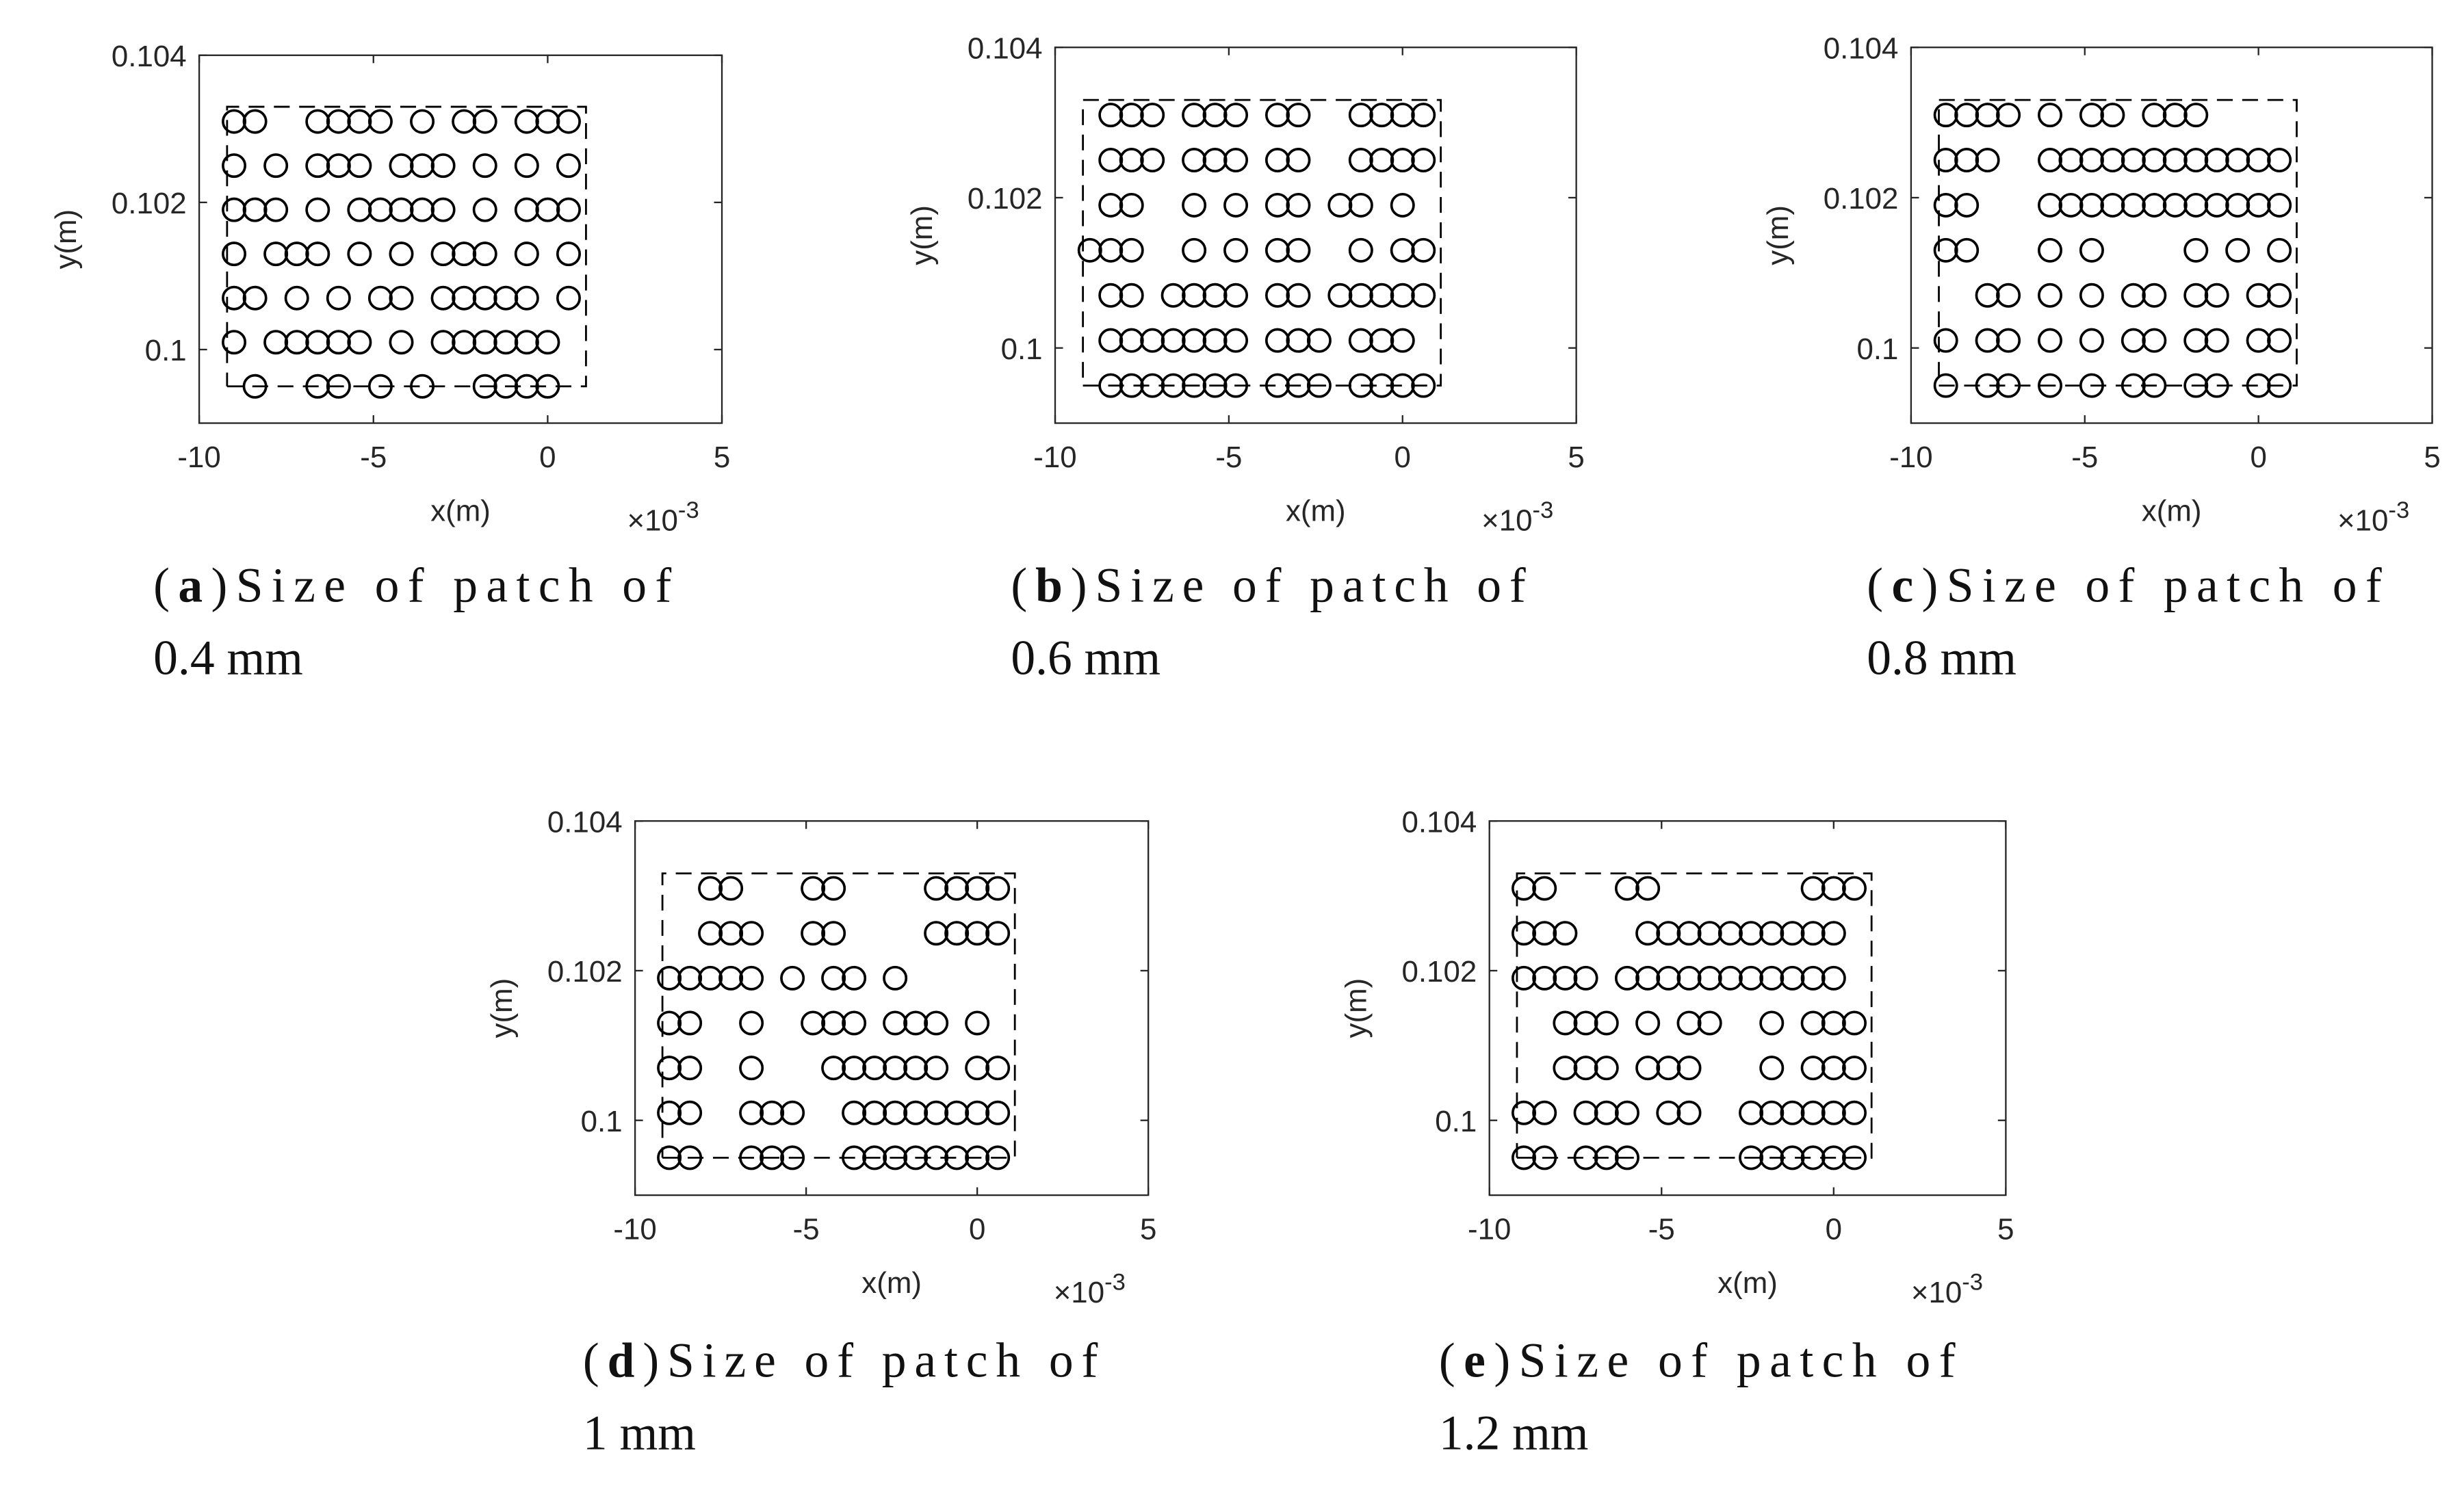 The width and height of the screenshot is (2464, 1492). I want to click on x-tick-label: 0, so click(977, 1229).